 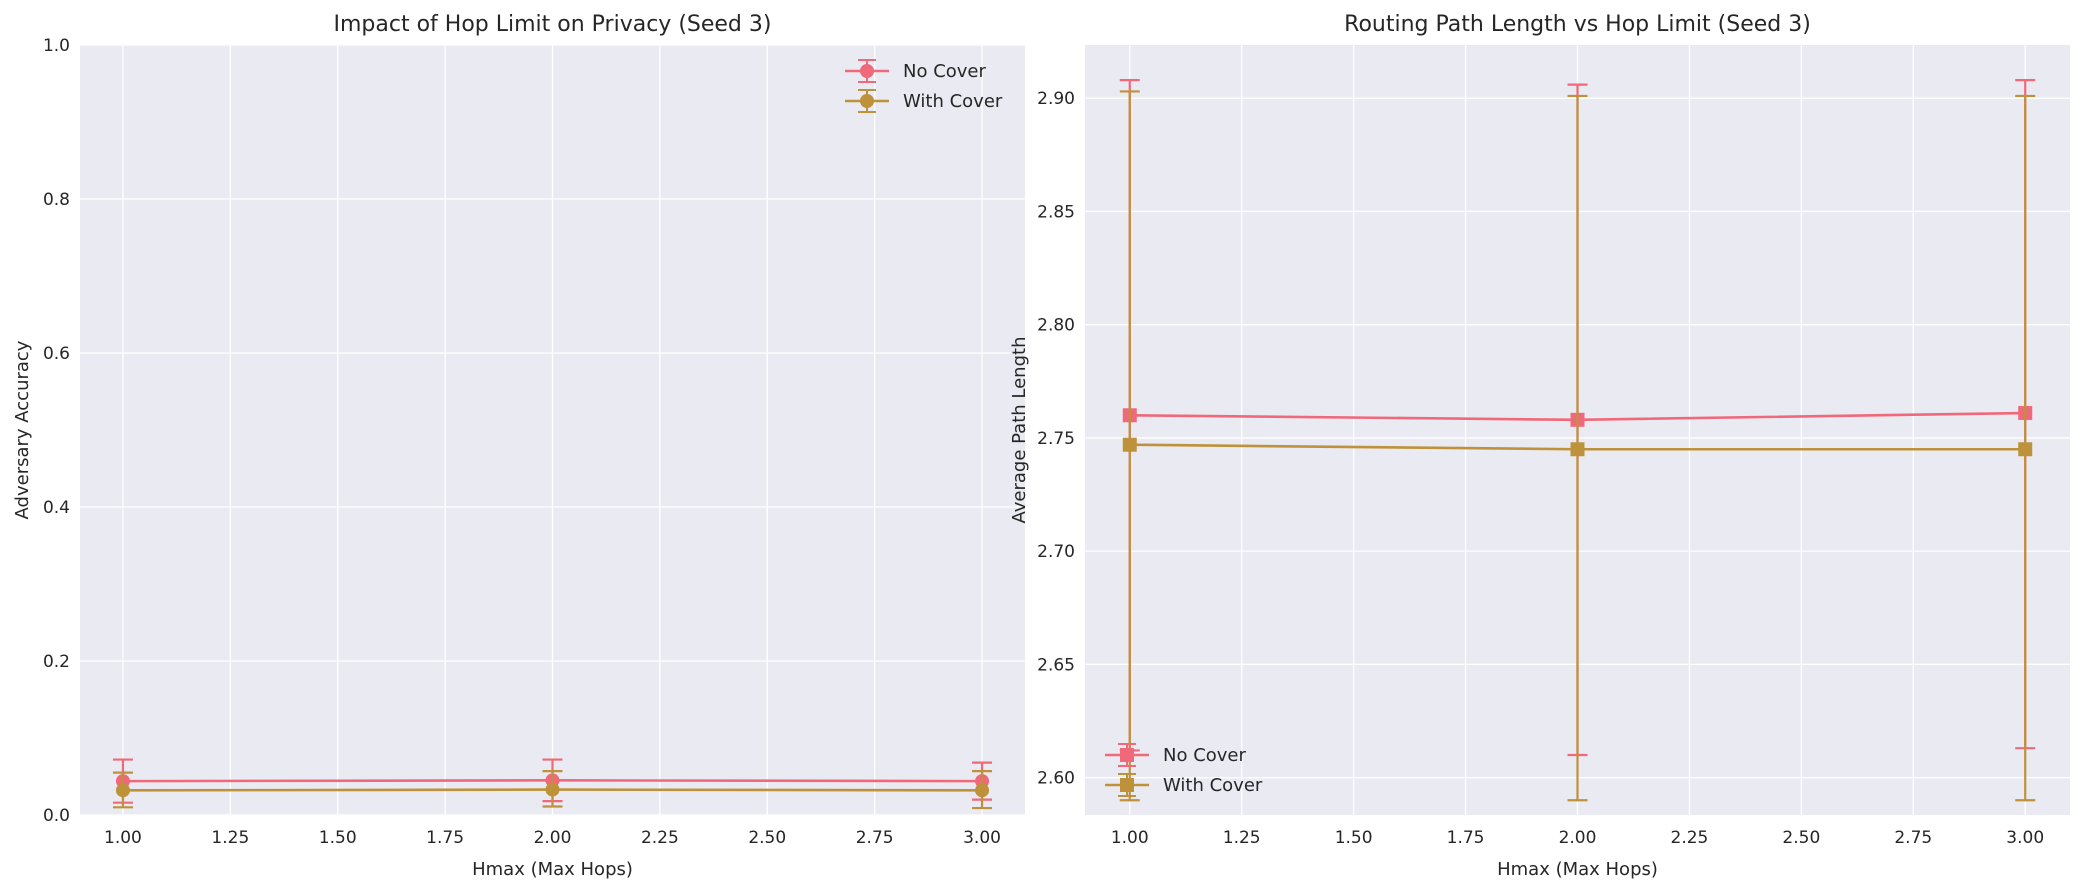 I want to click on series-with-cover, so click(x=552, y=790).